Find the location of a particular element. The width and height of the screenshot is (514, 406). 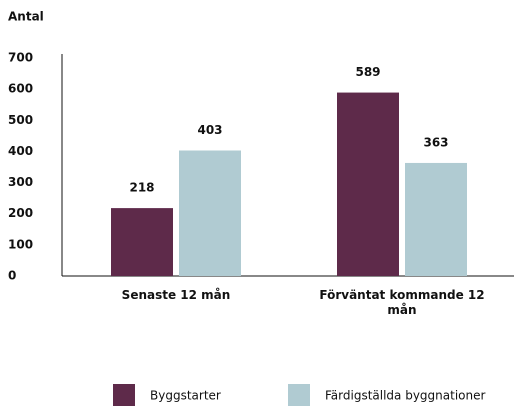

y-tick-label: 700 is located at coordinates (20, 58).